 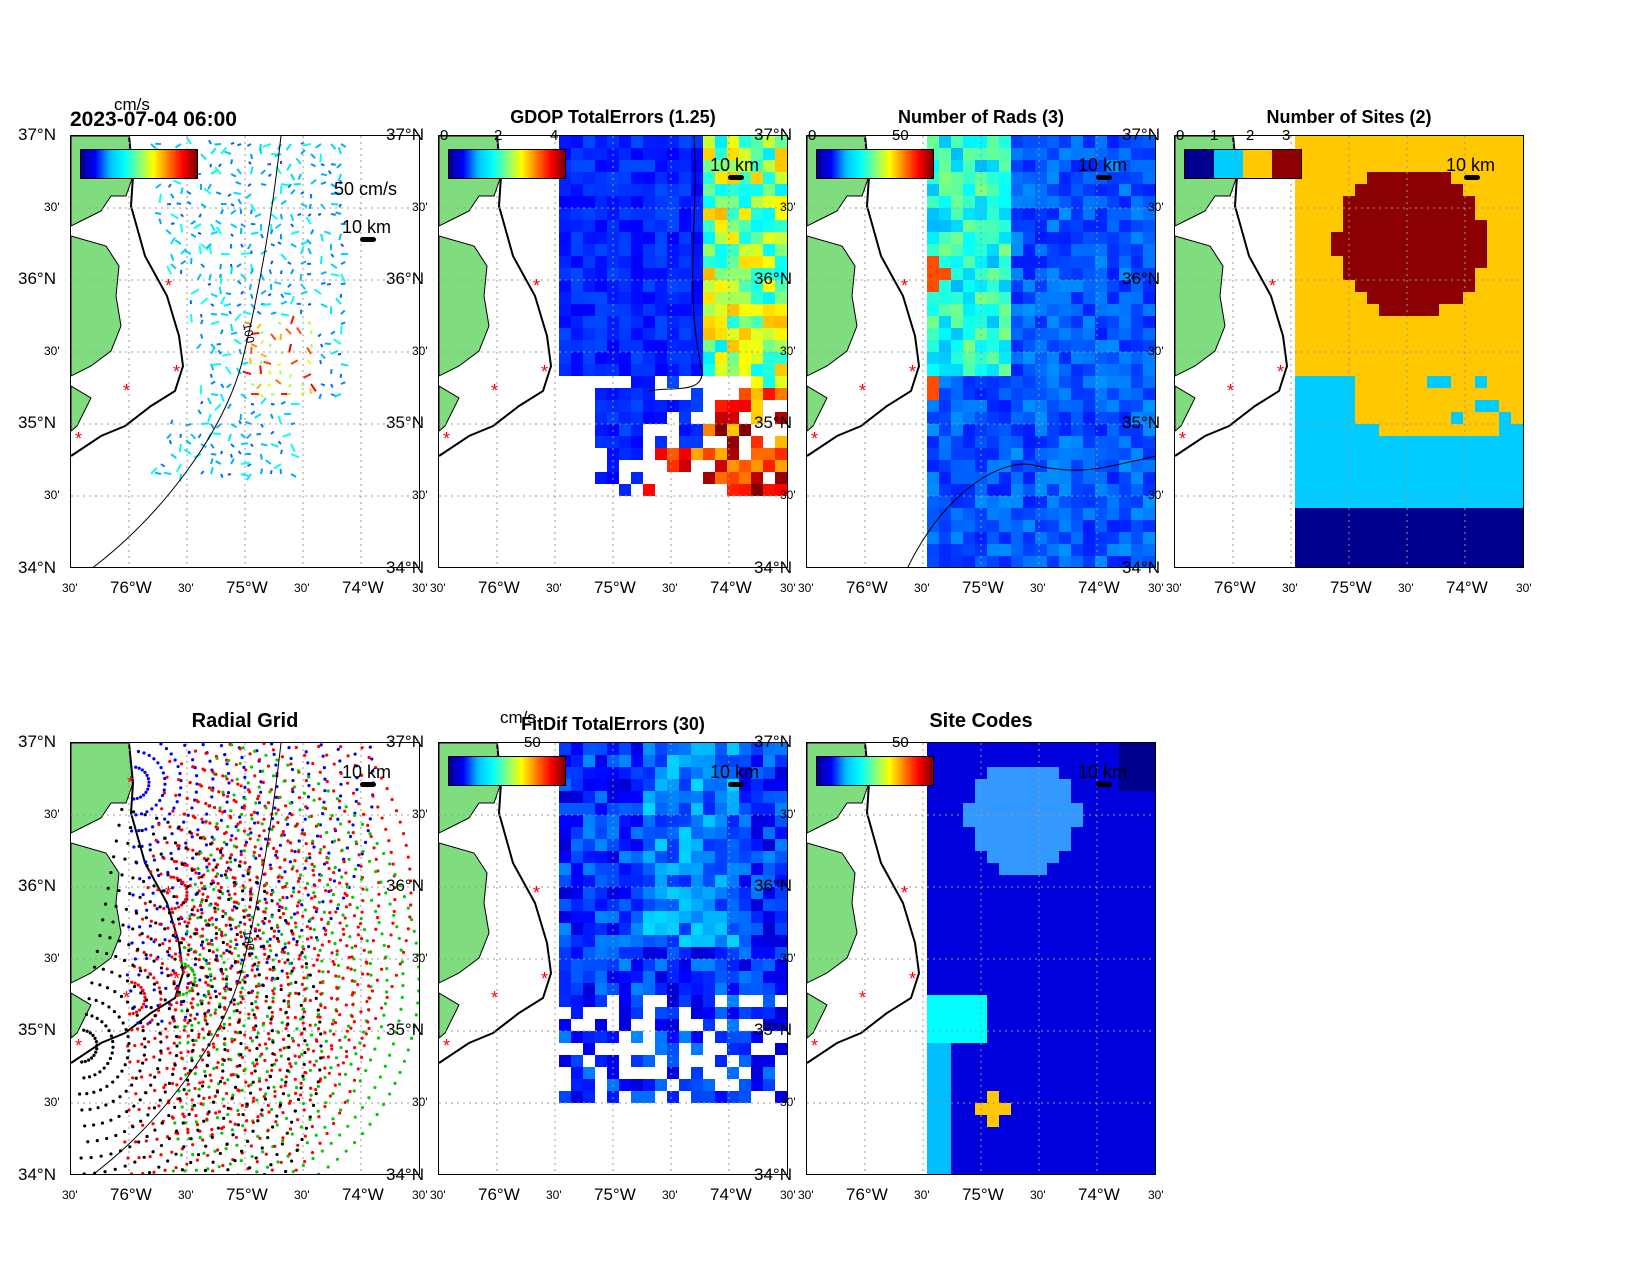 What do you see at coordinates (37, 422) in the screenshot?
I see `lat-tick-label: 35°N` at bounding box center [37, 422].